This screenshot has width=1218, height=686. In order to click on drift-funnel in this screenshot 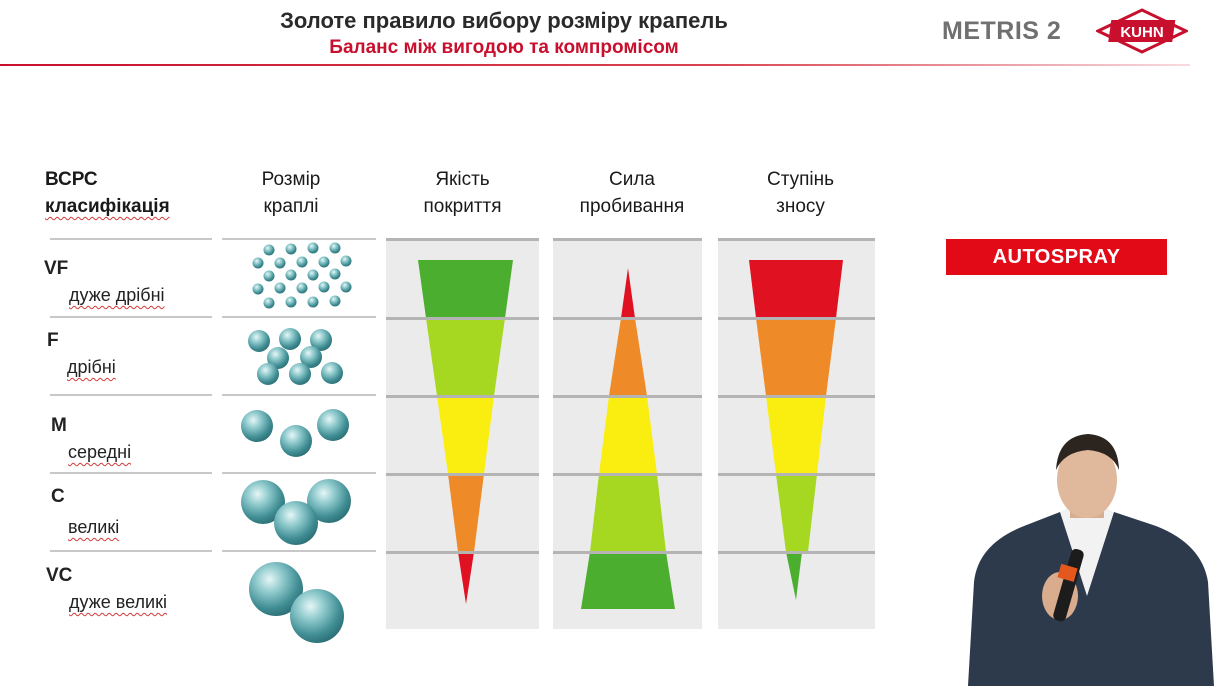, I will do `click(796, 430)`.